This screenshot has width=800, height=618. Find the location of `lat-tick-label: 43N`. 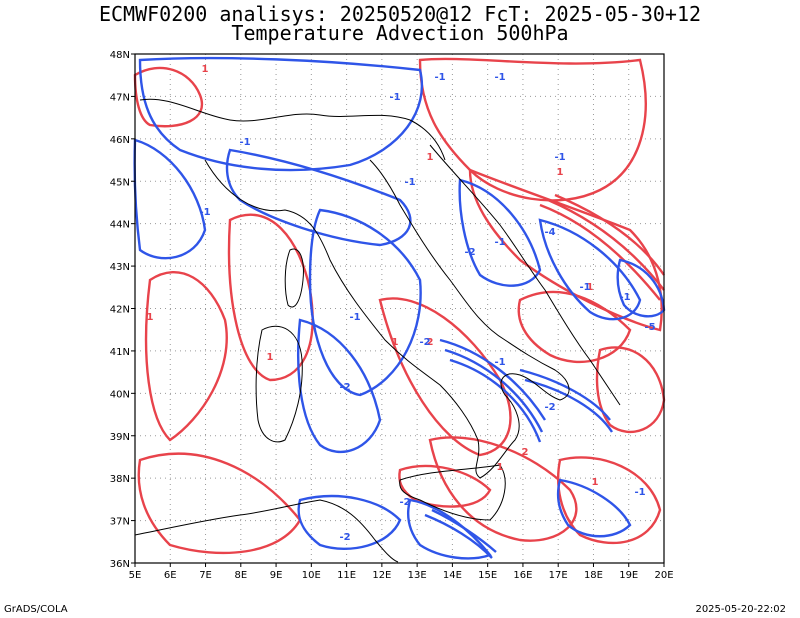

lat-tick-label: 43N is located at coordinates (120, 267).